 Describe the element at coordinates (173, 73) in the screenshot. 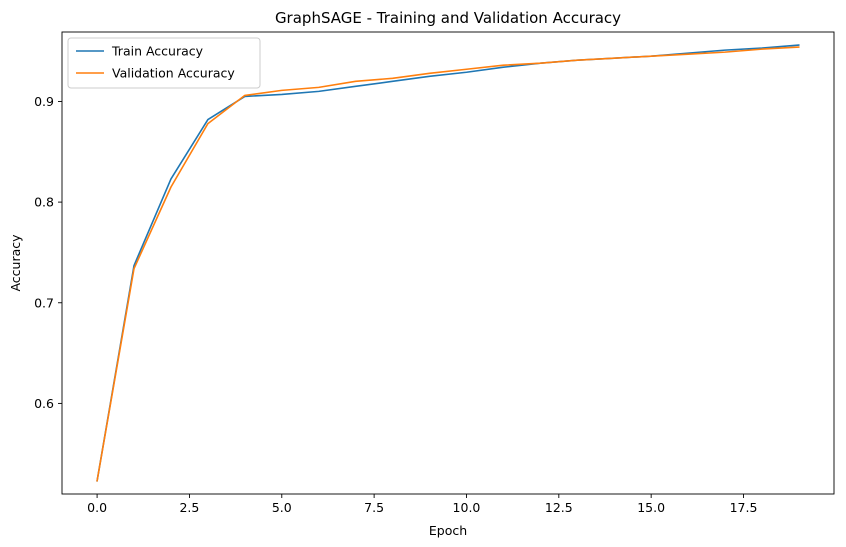

I see `legend-label: Validation Accuracy` at that location.